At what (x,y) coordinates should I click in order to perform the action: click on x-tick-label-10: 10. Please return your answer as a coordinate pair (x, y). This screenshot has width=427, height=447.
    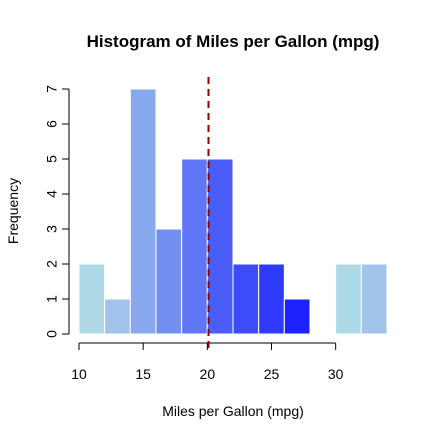
    Looking at the image, I should click on (79, 374).